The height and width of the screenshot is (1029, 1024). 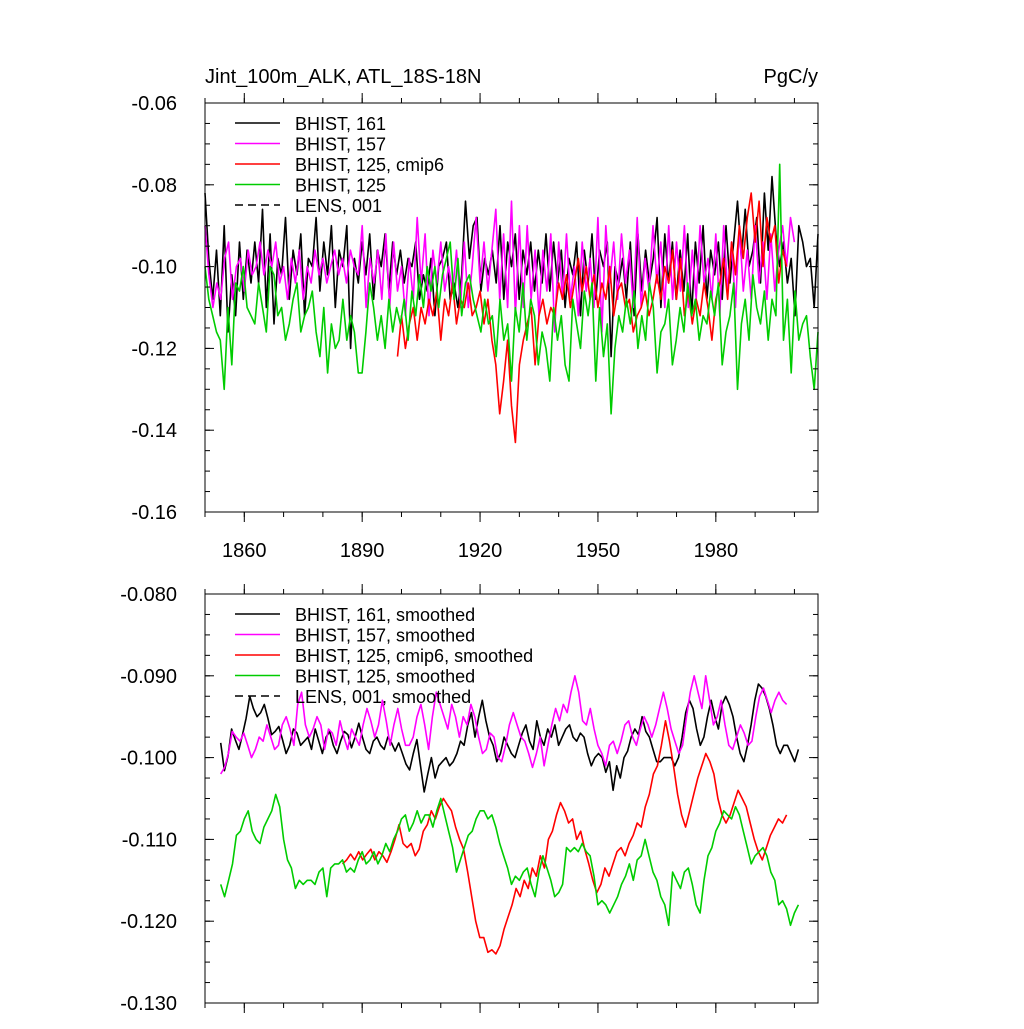 I want to click on y-tick-label: -0.100, so click(x=148, y=759).